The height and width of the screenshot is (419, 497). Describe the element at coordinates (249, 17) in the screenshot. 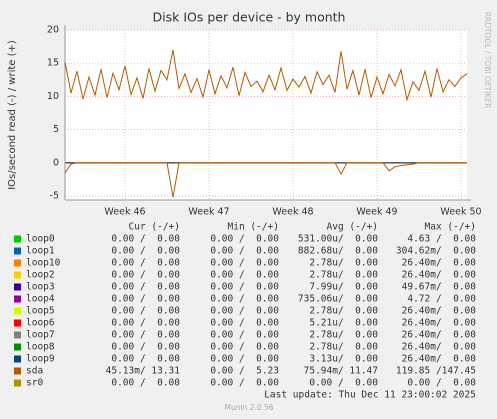

I see `chart-title: Disk IOs per device - by month` at that location.